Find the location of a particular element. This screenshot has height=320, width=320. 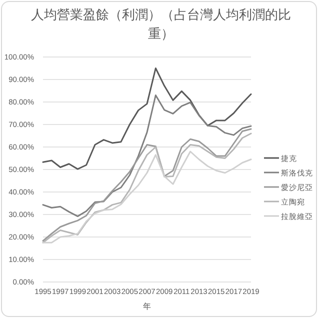

chart-title: 人均營業盈餘（利潤）（占台灣人均利潤的比重） is located at coordinates (161, 25).